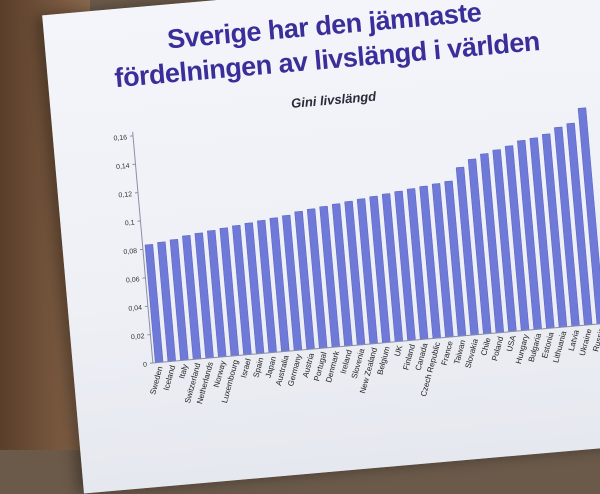  Describe the element at coordinates (145, 365) in the screenshot. I see `y-tick-label: 0` at that location.